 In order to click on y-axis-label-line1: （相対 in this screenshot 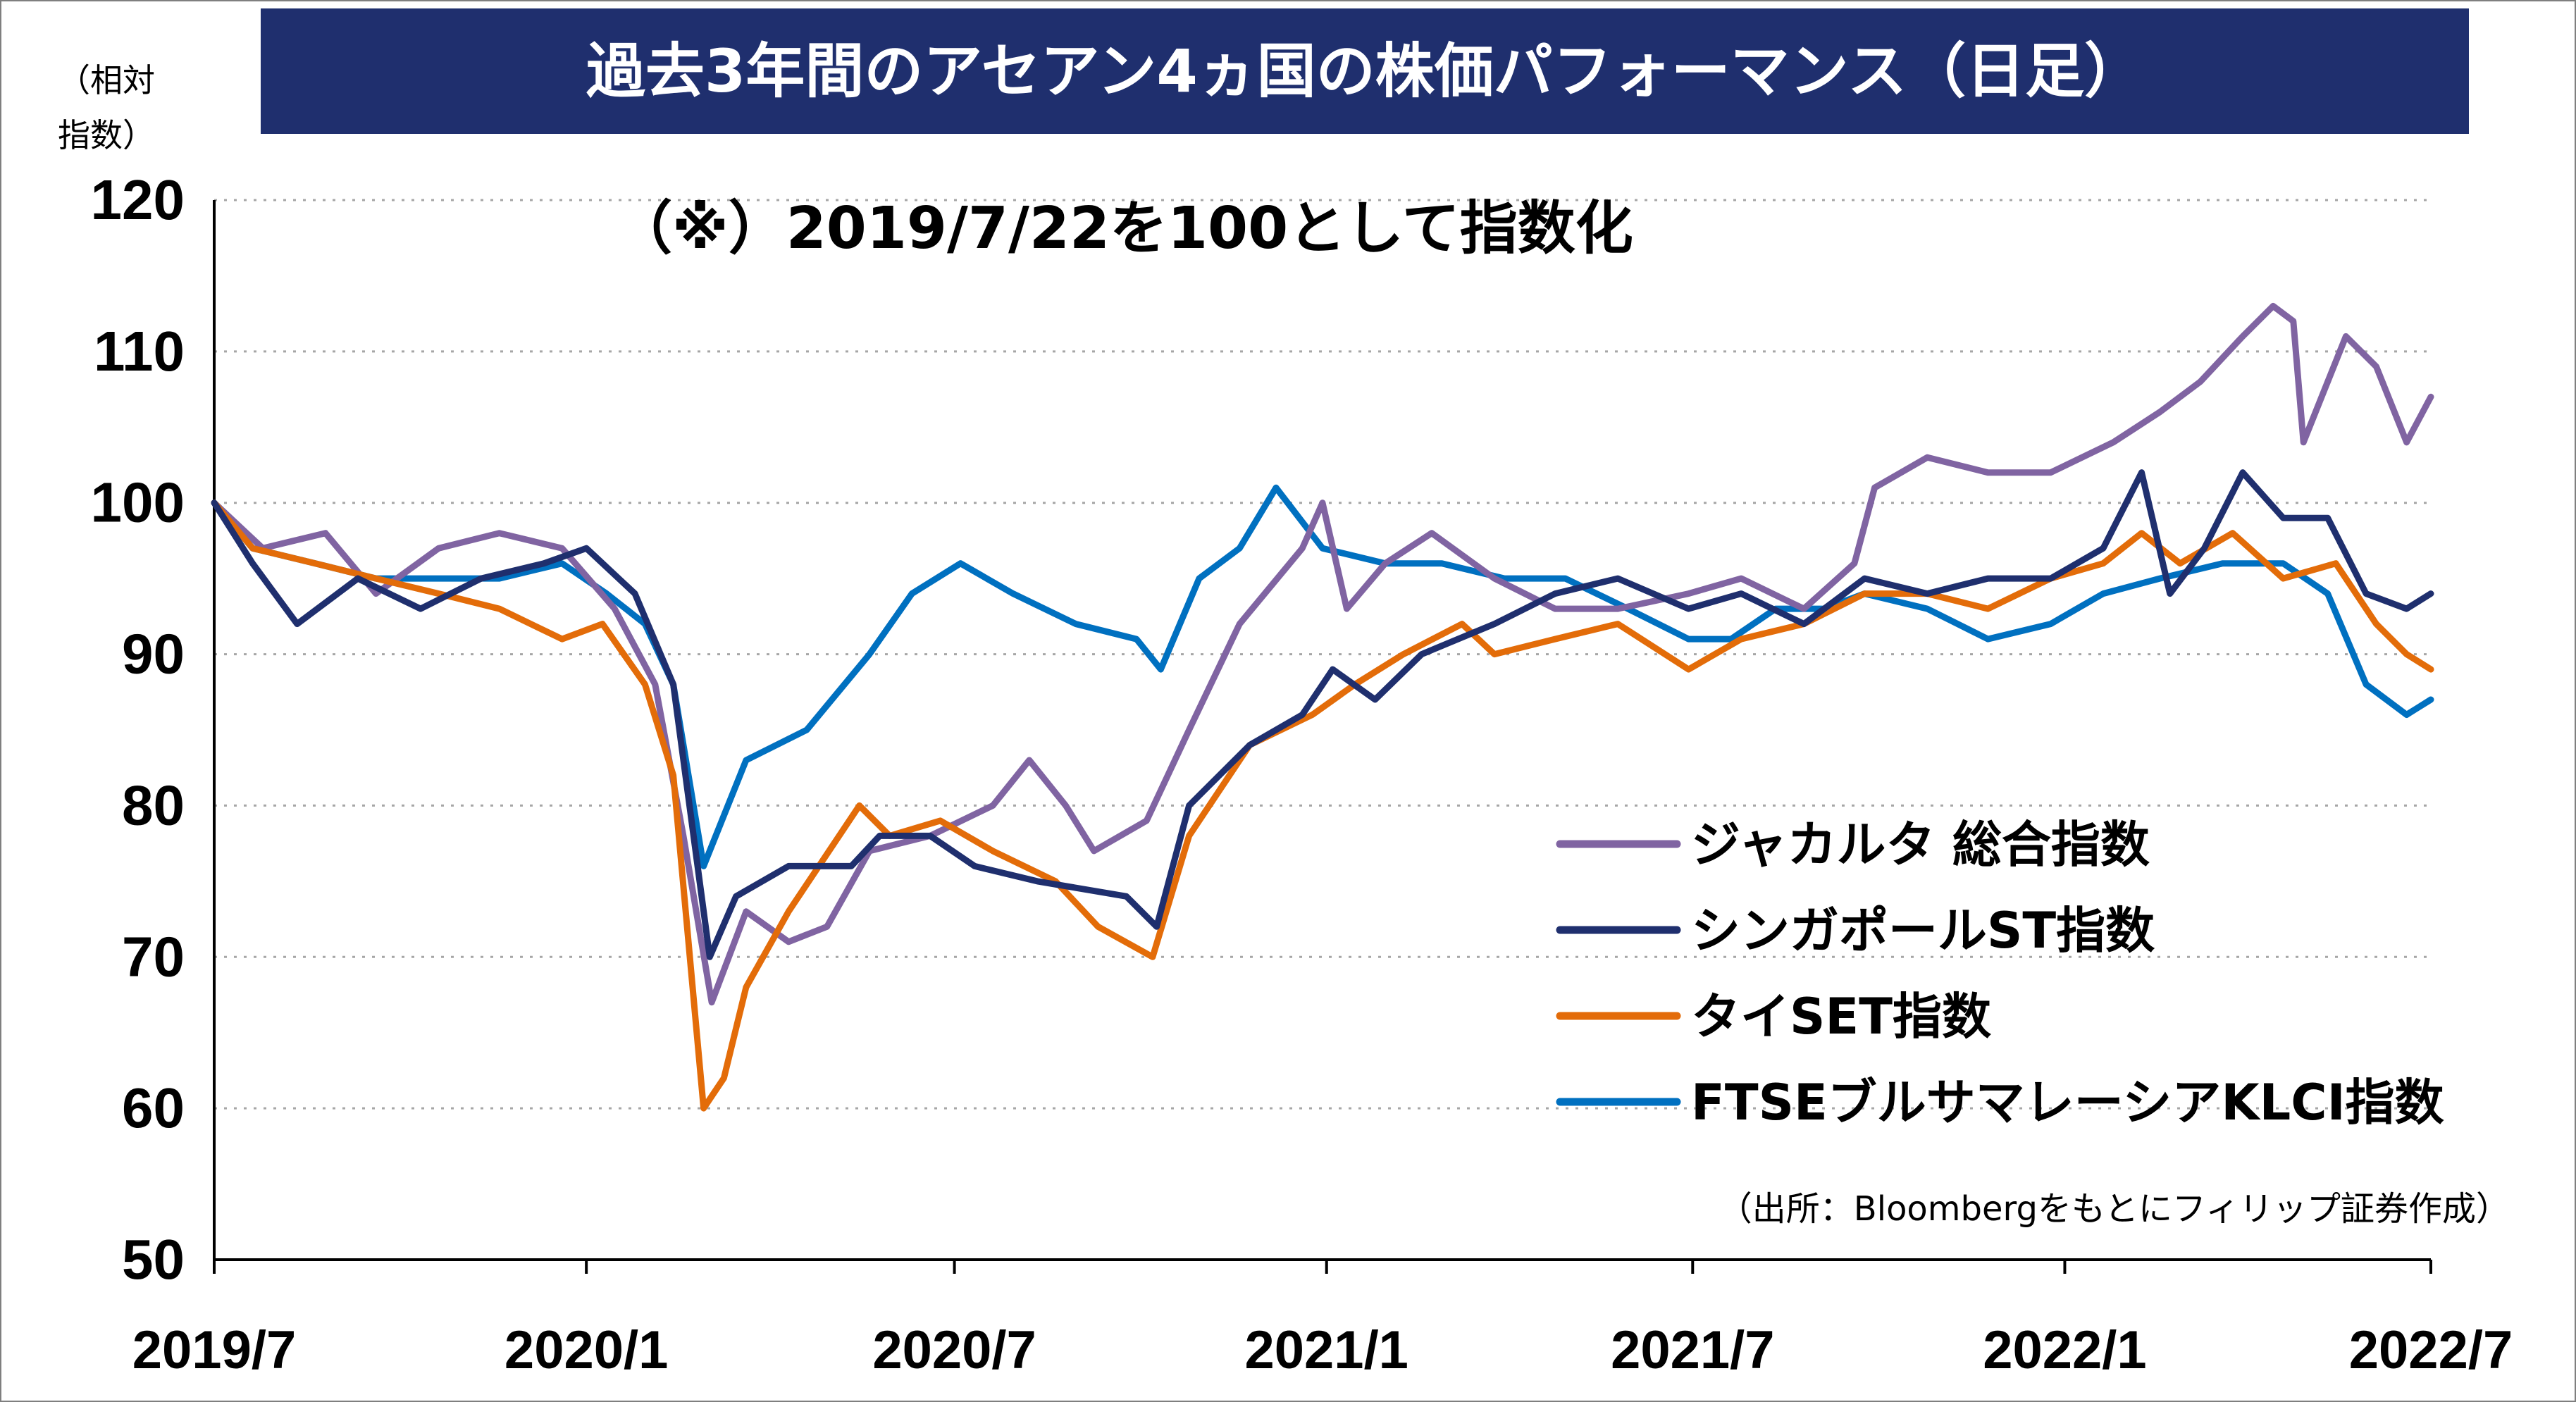, I will do `click(106, 80)`.